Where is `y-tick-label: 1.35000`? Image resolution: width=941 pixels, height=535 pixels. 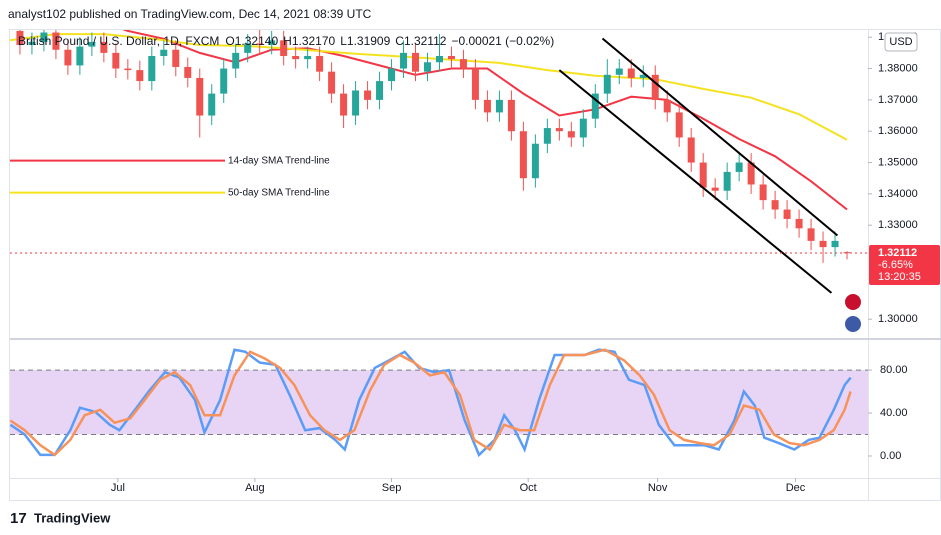
y-tick-label: 1.35000 is located at coordinates (898, 162).